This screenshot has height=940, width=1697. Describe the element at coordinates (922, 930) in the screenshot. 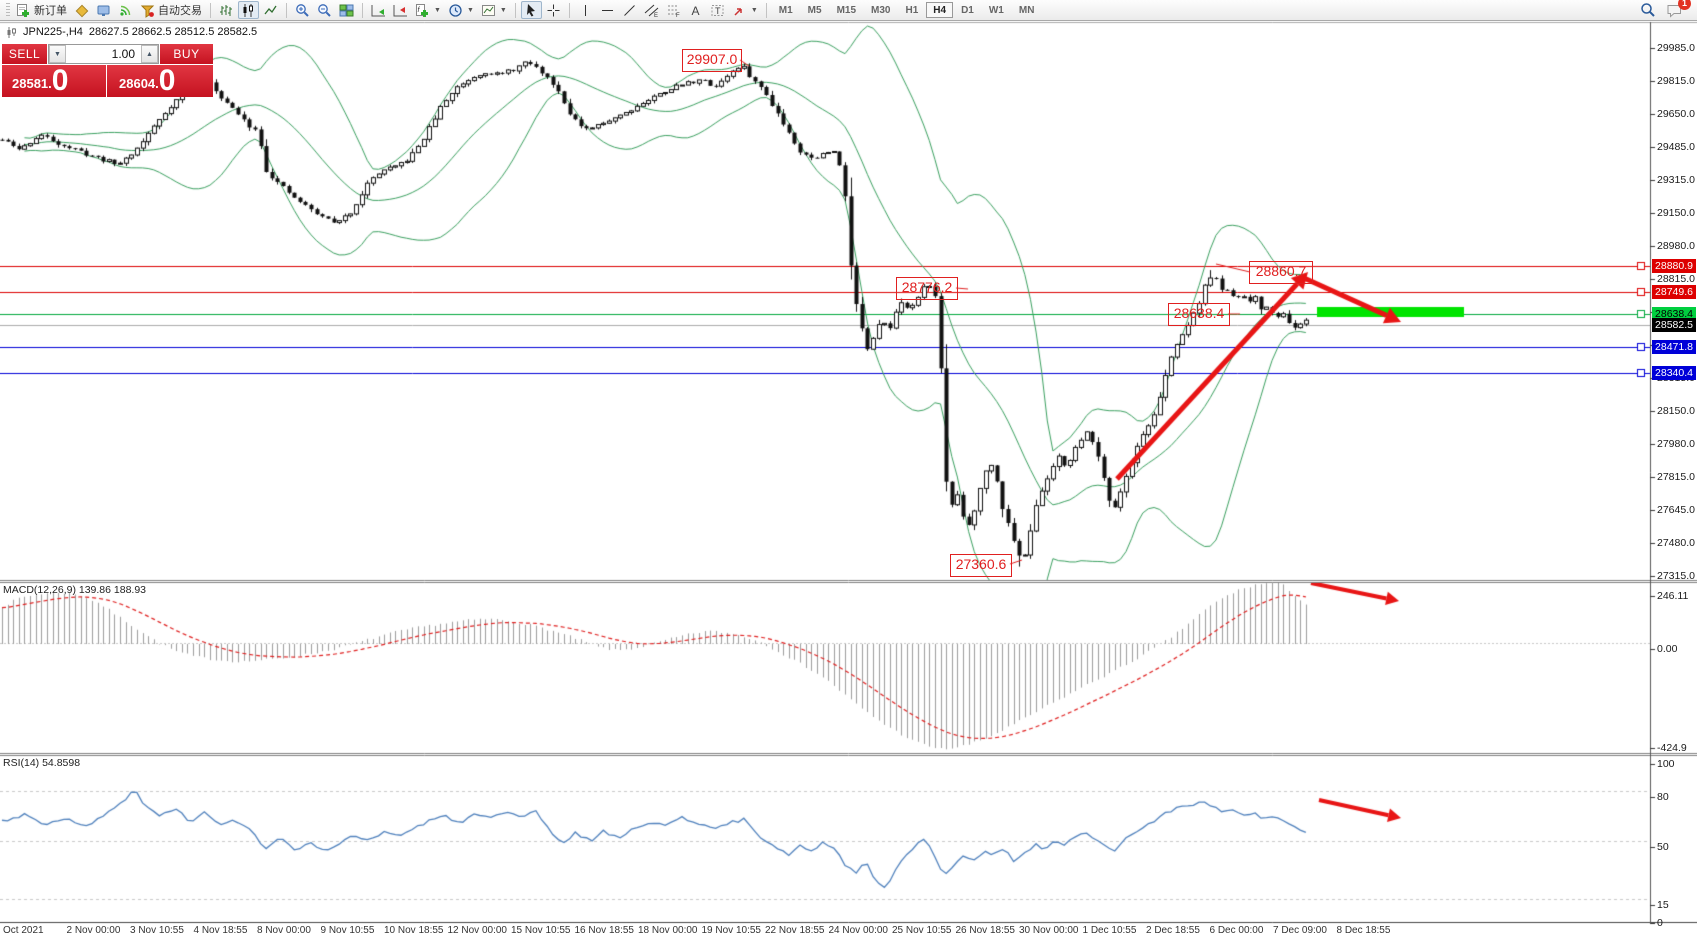

I see `date-label: 25 Nov 10:55` at that location.